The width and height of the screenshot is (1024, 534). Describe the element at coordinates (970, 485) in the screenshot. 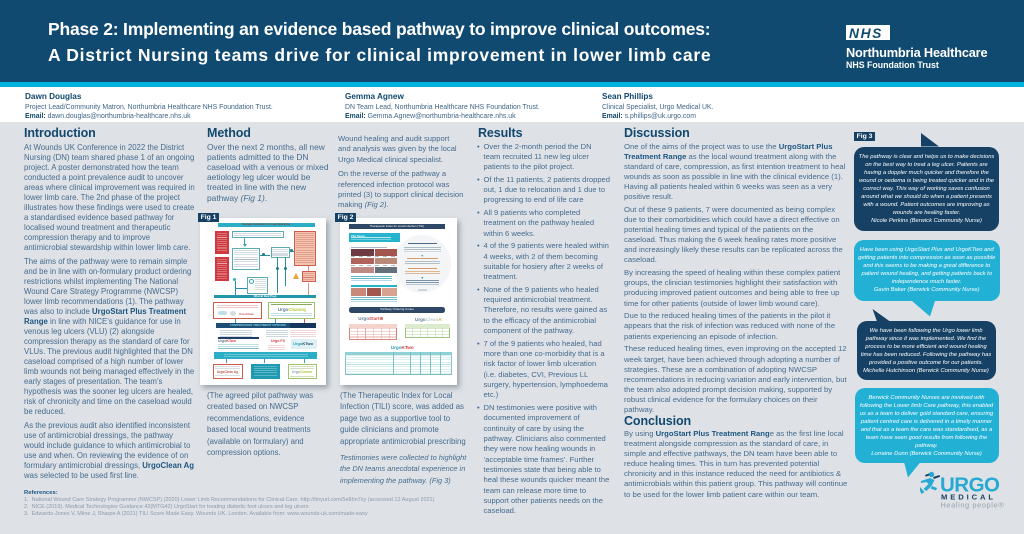

I see `svg-text: URGO` at that location.